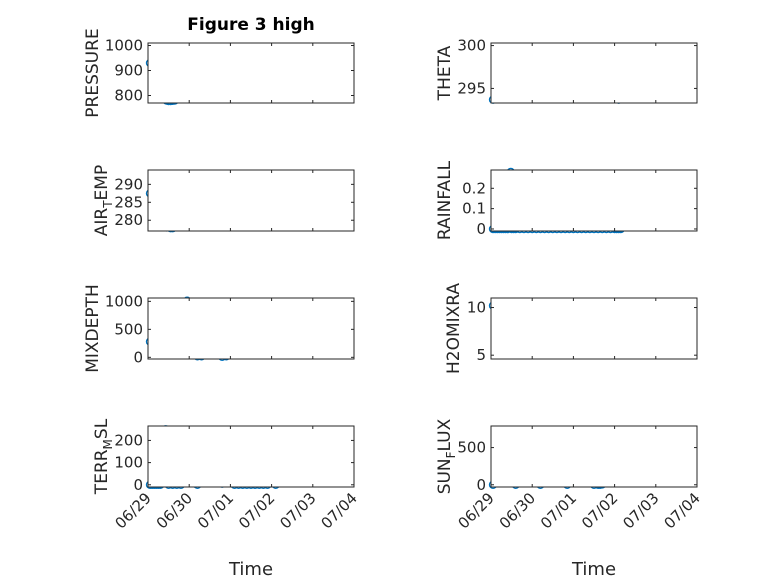  Describe the element at coordinates (251, 25) in the screenshot. I see `chart-title: Figure 3 high` at that location.